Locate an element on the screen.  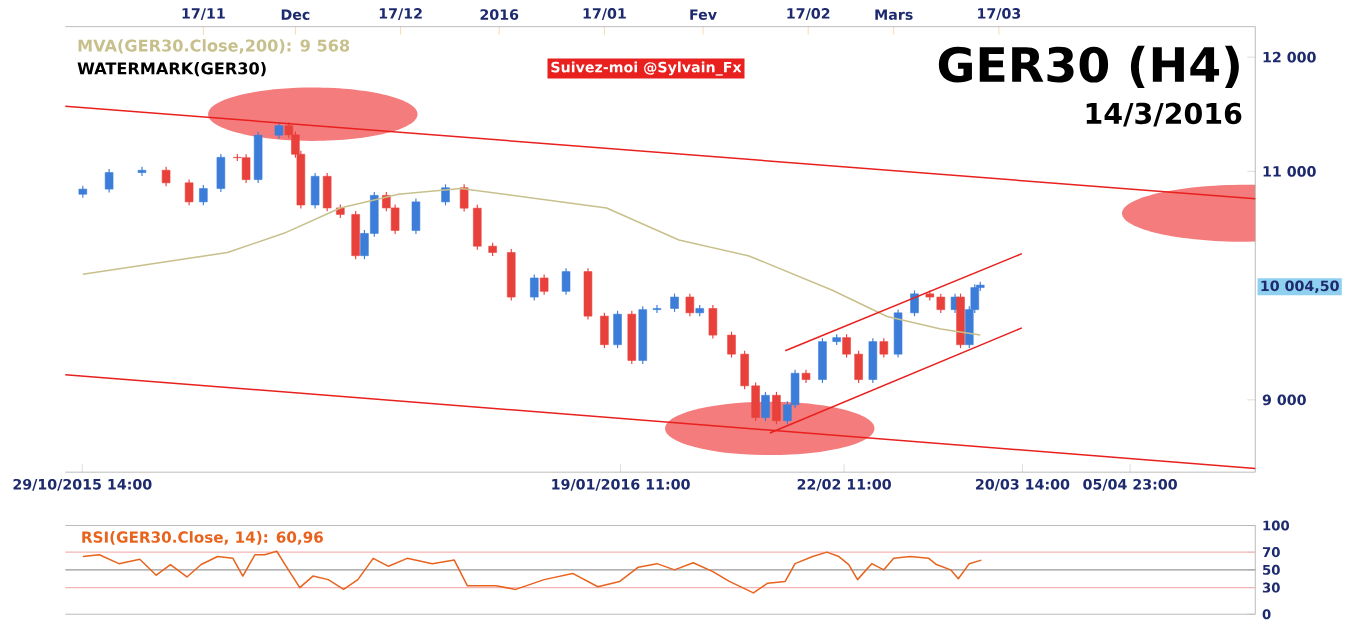
text: 14/3/2016 is located at coordinates (1164, 115).